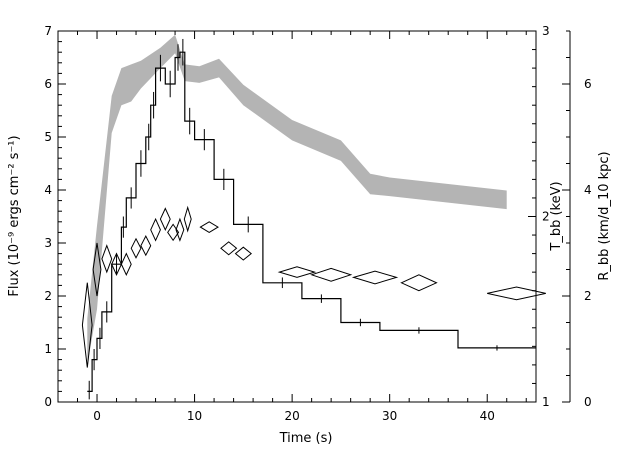 This screenshot has width=640, height=457. I want to click on y-right-outer-tick-label: 6, so click(588, 84).